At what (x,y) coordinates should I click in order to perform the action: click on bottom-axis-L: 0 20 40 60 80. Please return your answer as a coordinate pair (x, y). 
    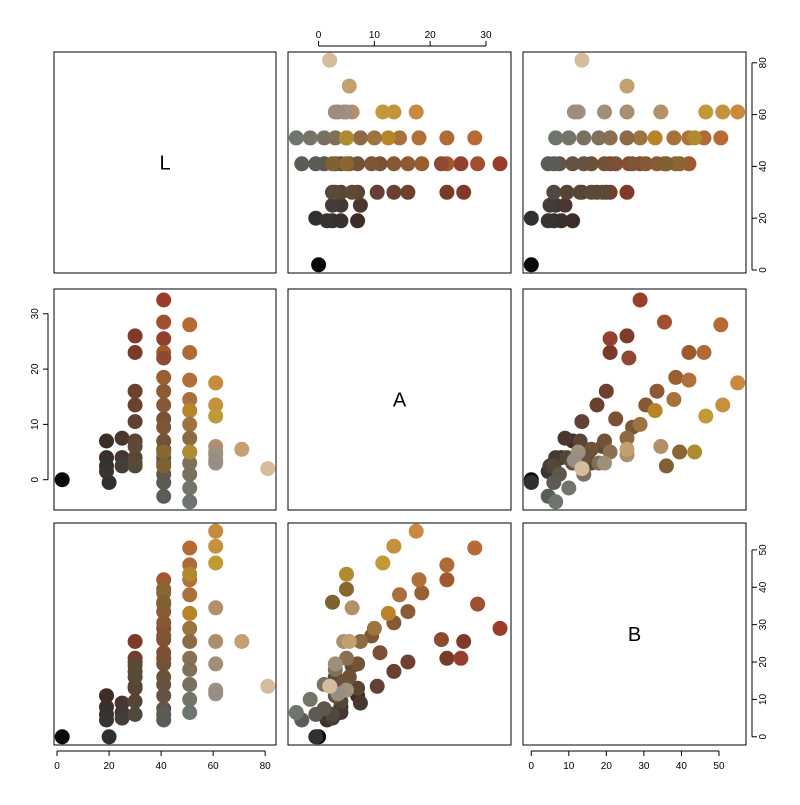
    Looking at the image, I should click on (162, 761).